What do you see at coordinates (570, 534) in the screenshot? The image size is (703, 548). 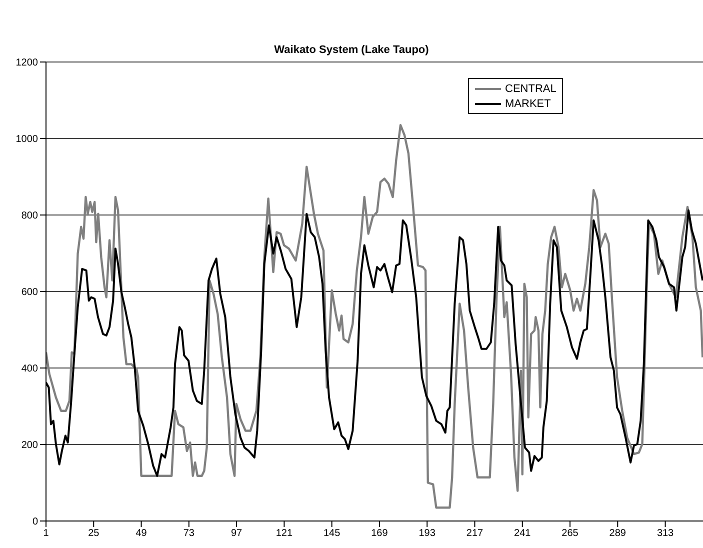 I see `x-tick-label: 265` at bounding box center [570, 534].